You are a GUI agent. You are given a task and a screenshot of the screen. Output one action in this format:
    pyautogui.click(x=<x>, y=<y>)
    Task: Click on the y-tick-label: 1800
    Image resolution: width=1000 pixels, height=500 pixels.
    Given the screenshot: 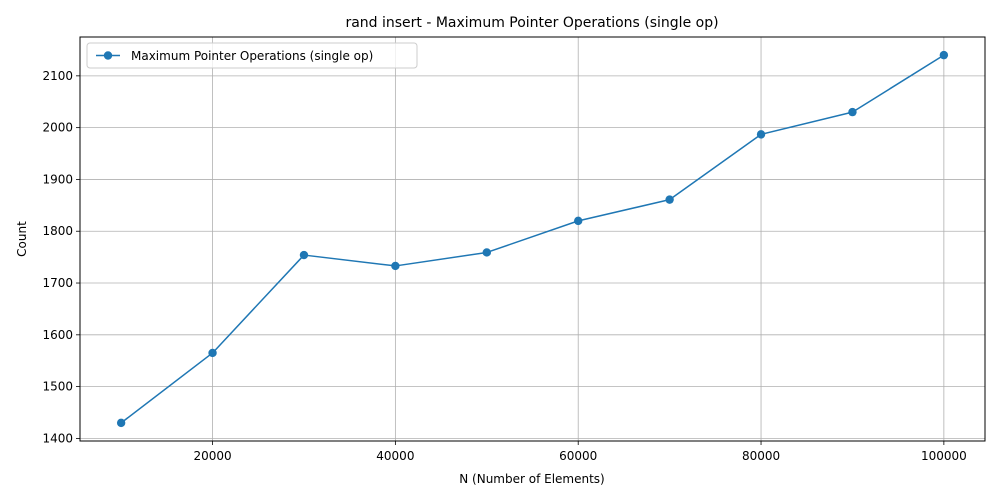 What is the action you would take?
    pyautogui.click(x=57, y=231)
    